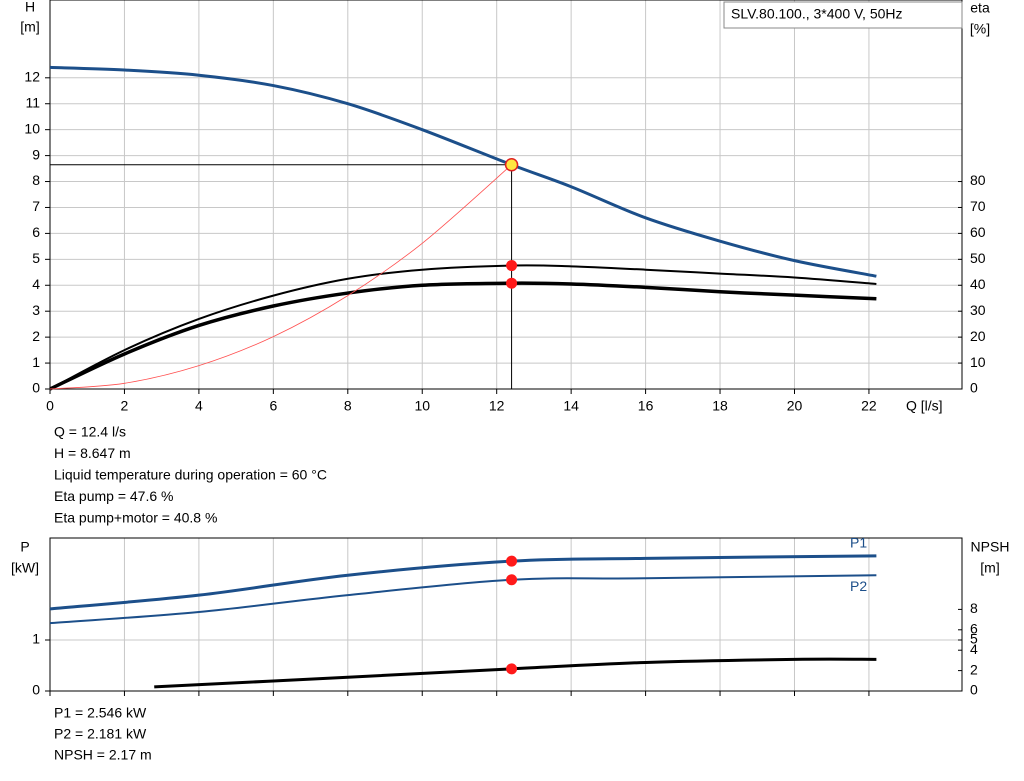 This screenshot has height=781, width=1024. What do you see at coordinates (978, 284) in the screenshot?
I see `y2-tick-label: 40` at bounding box center [978, 284].